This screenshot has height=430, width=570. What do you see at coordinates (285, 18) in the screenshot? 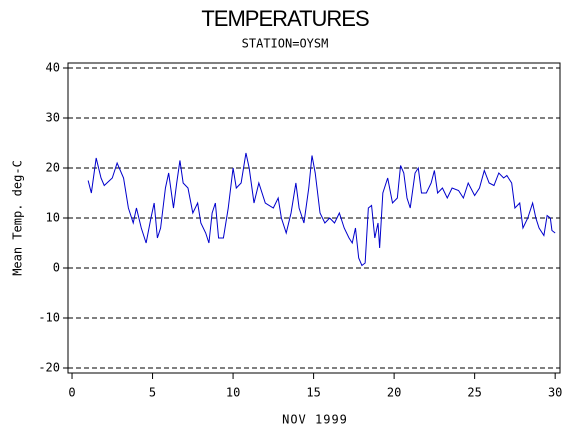
I see `chart-title: TEMPERATURES` at bounding box center [285, 18].